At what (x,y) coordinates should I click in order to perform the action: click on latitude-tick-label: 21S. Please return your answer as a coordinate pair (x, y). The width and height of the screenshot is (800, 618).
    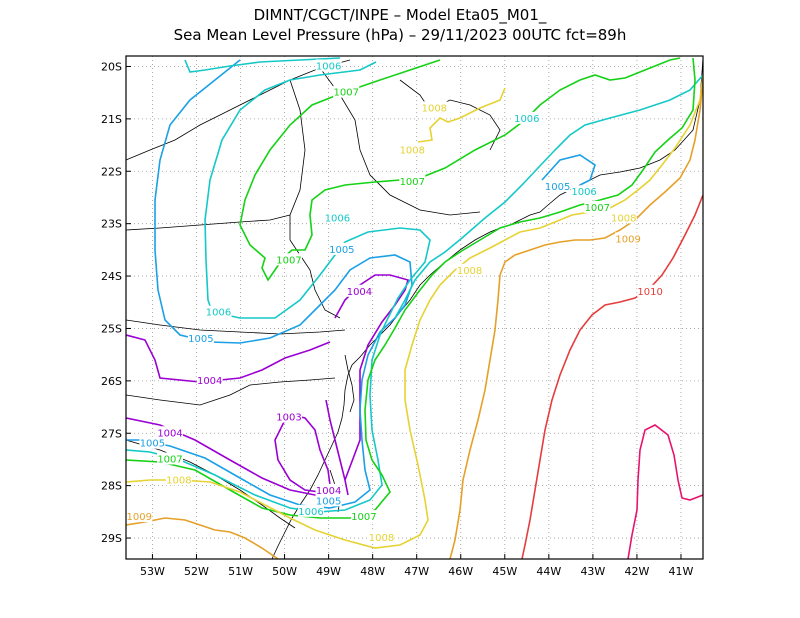
    Looking at the image, I should click on (111, 119).